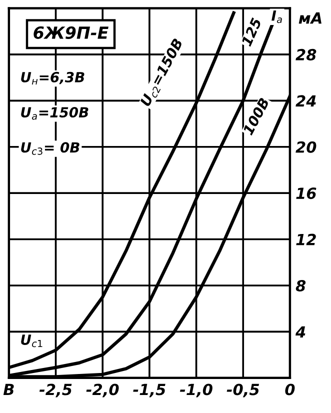 The image size is (331, 413). What do you see at coordinates (306, 147) in the screenshot?
I see `y-tick-label: 20` at bounding box center [306, 147].